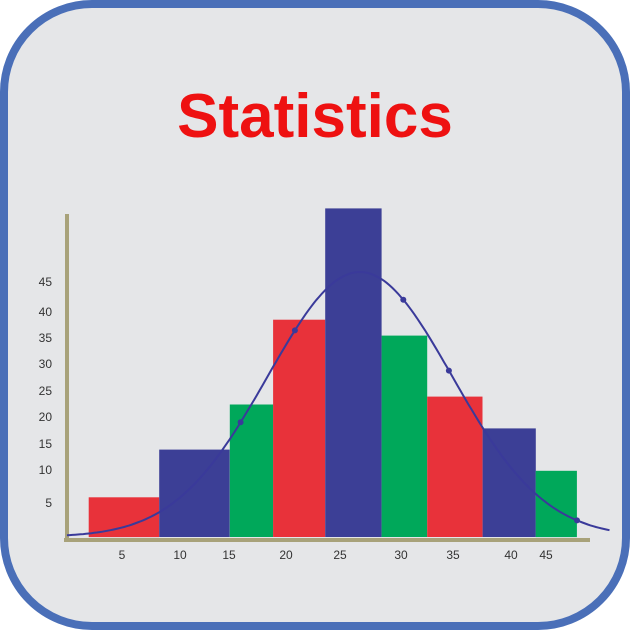 This screenshot has width=630, height=630. I want to click on x-tick-label: 40, so click(511, 555).